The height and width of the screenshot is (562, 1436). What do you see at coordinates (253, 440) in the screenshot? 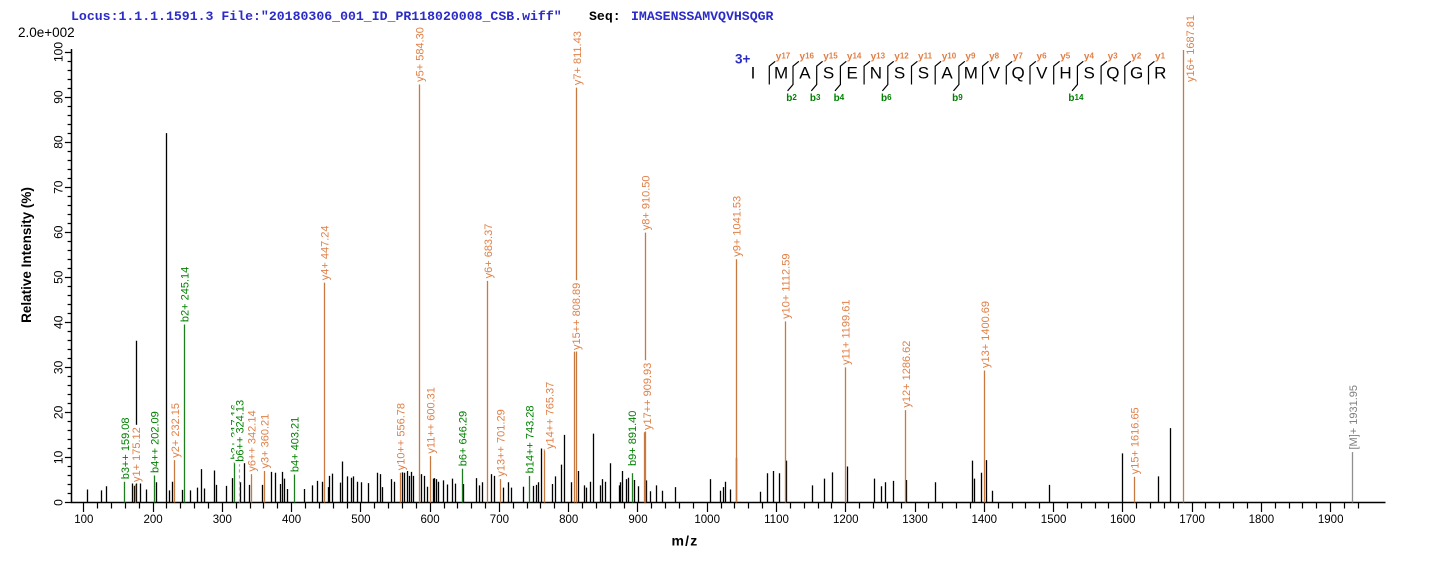
I see `svg-text: y6++ 342.14` at bounding box center [253, 440].